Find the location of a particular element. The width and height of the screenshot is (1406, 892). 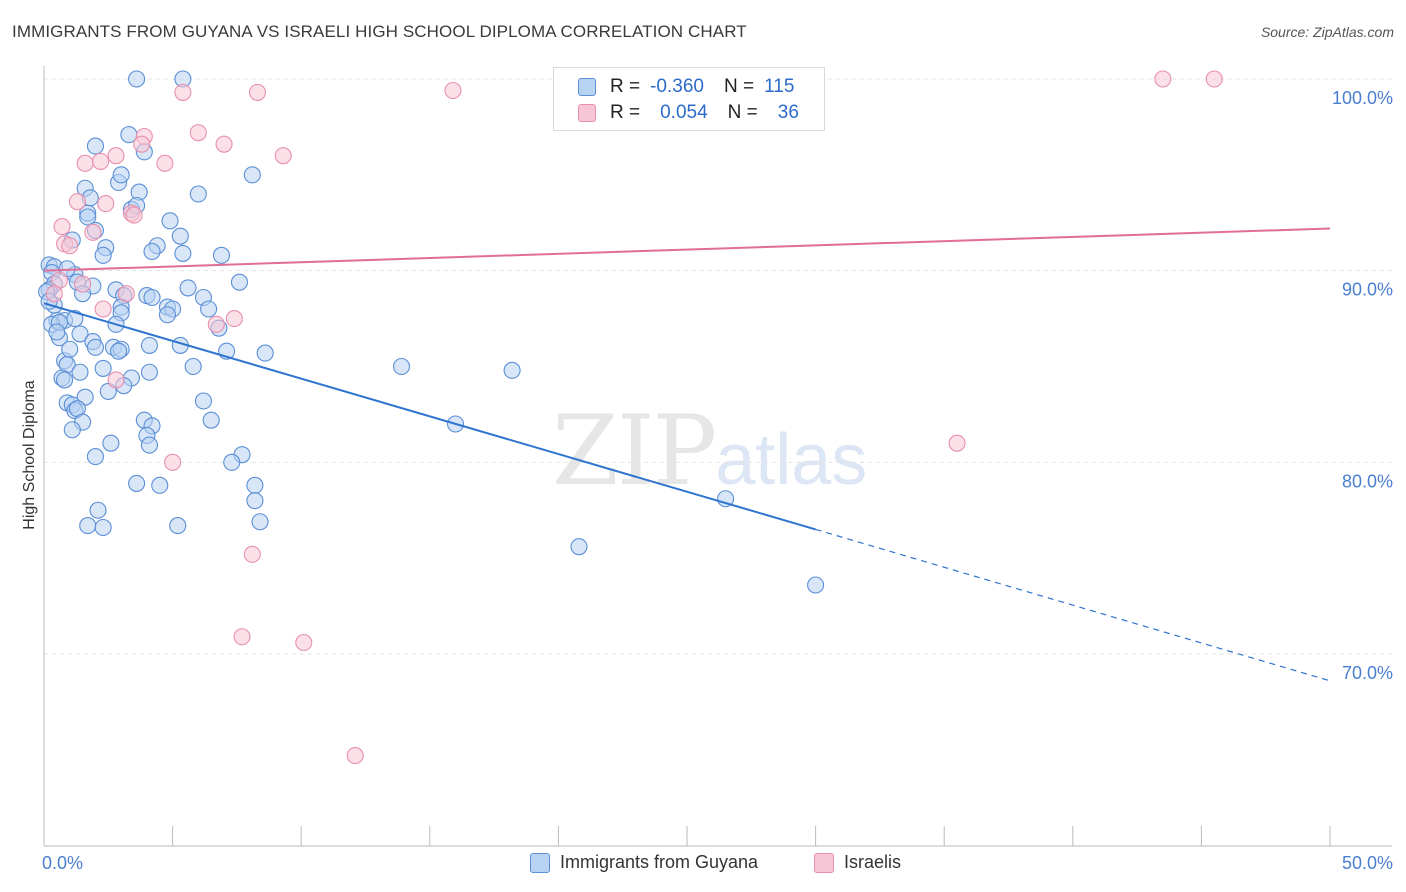

stats-legend: R = -0.360 N = 115 R = 0.054 N = 36 is located at coordinates (689, 99).